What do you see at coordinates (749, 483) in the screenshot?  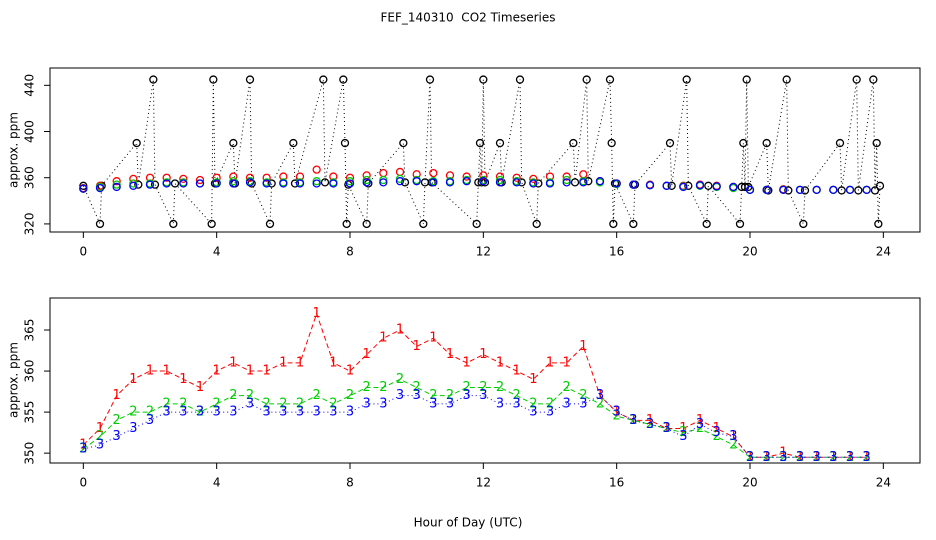 I see `x-tick-label: 20` at bounding box center [749, 483].